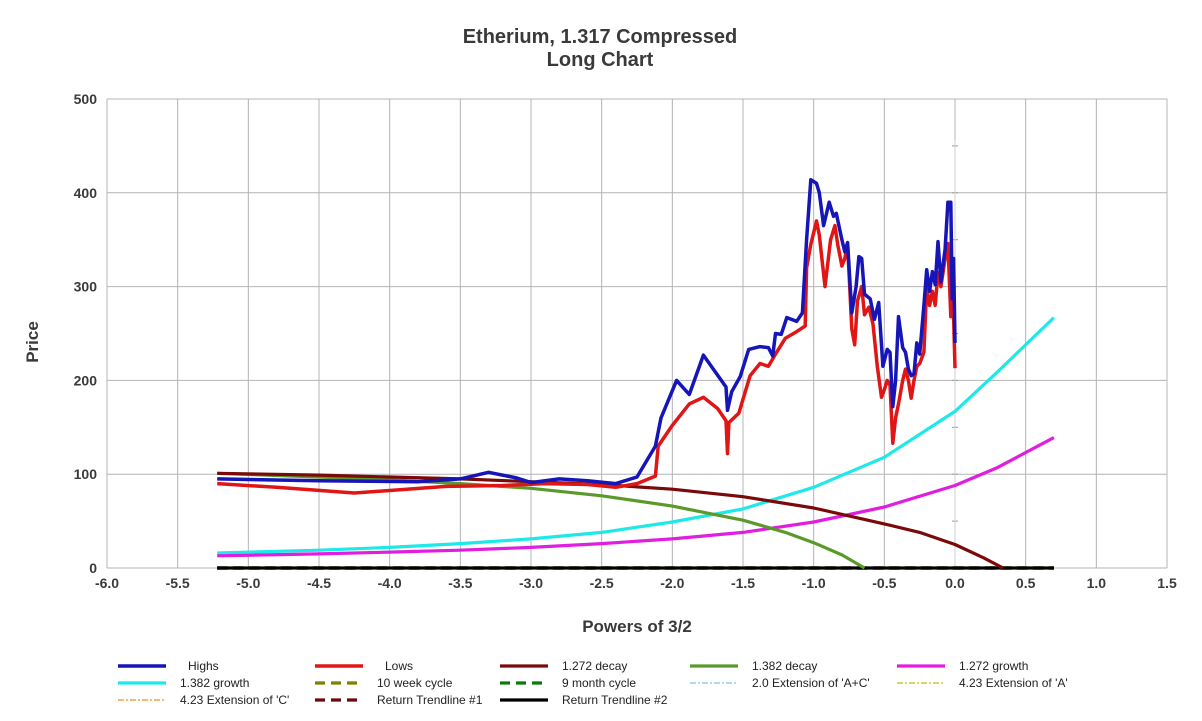  Describe the element at coordinates (600, 37) in the screenshot. I see `chart-title: Etherium, 1.317 Compressed` at that location.